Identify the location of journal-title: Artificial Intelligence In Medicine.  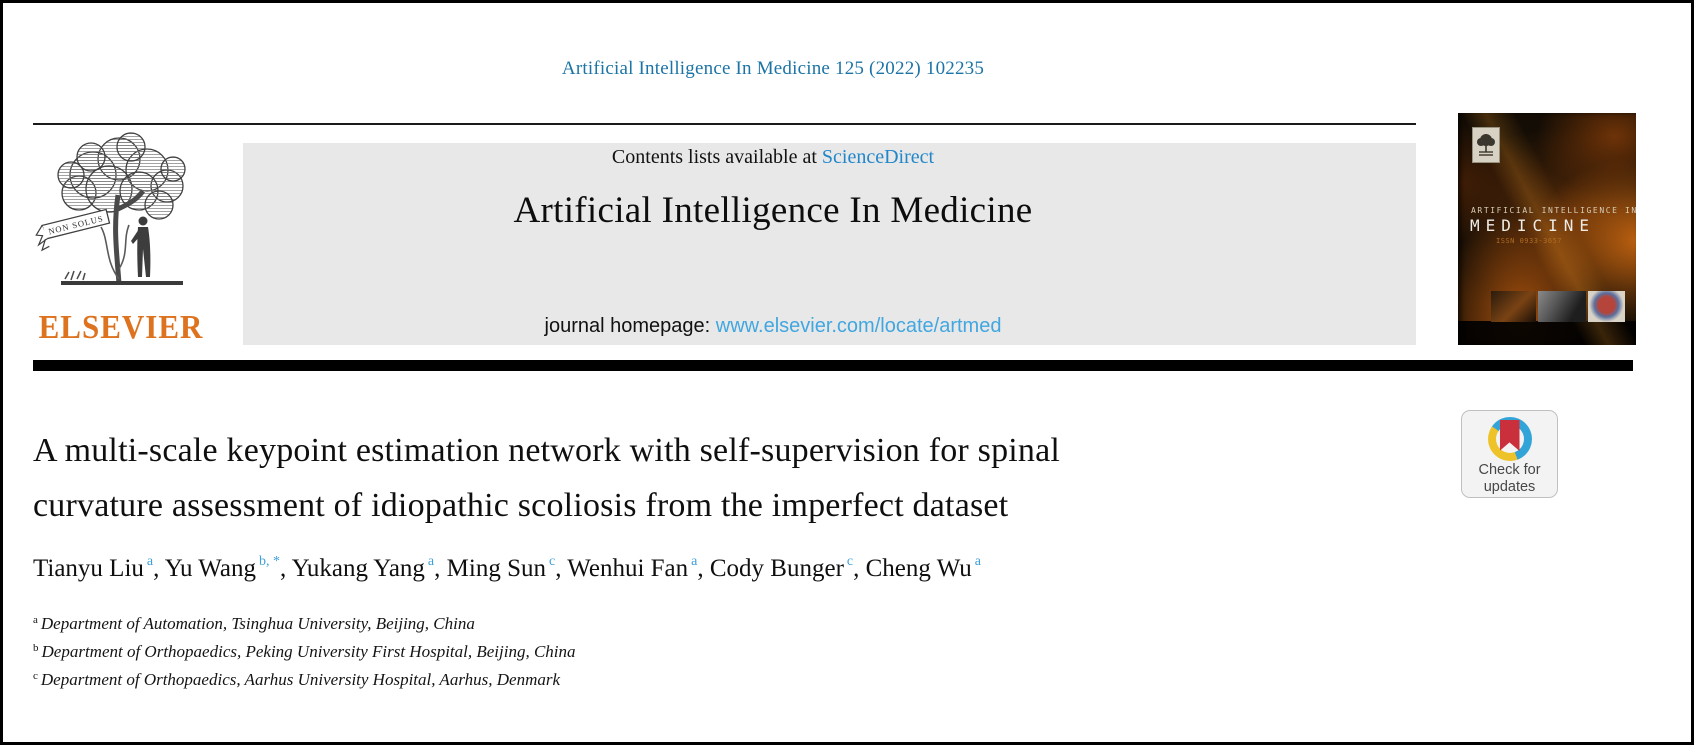
(773, 210).